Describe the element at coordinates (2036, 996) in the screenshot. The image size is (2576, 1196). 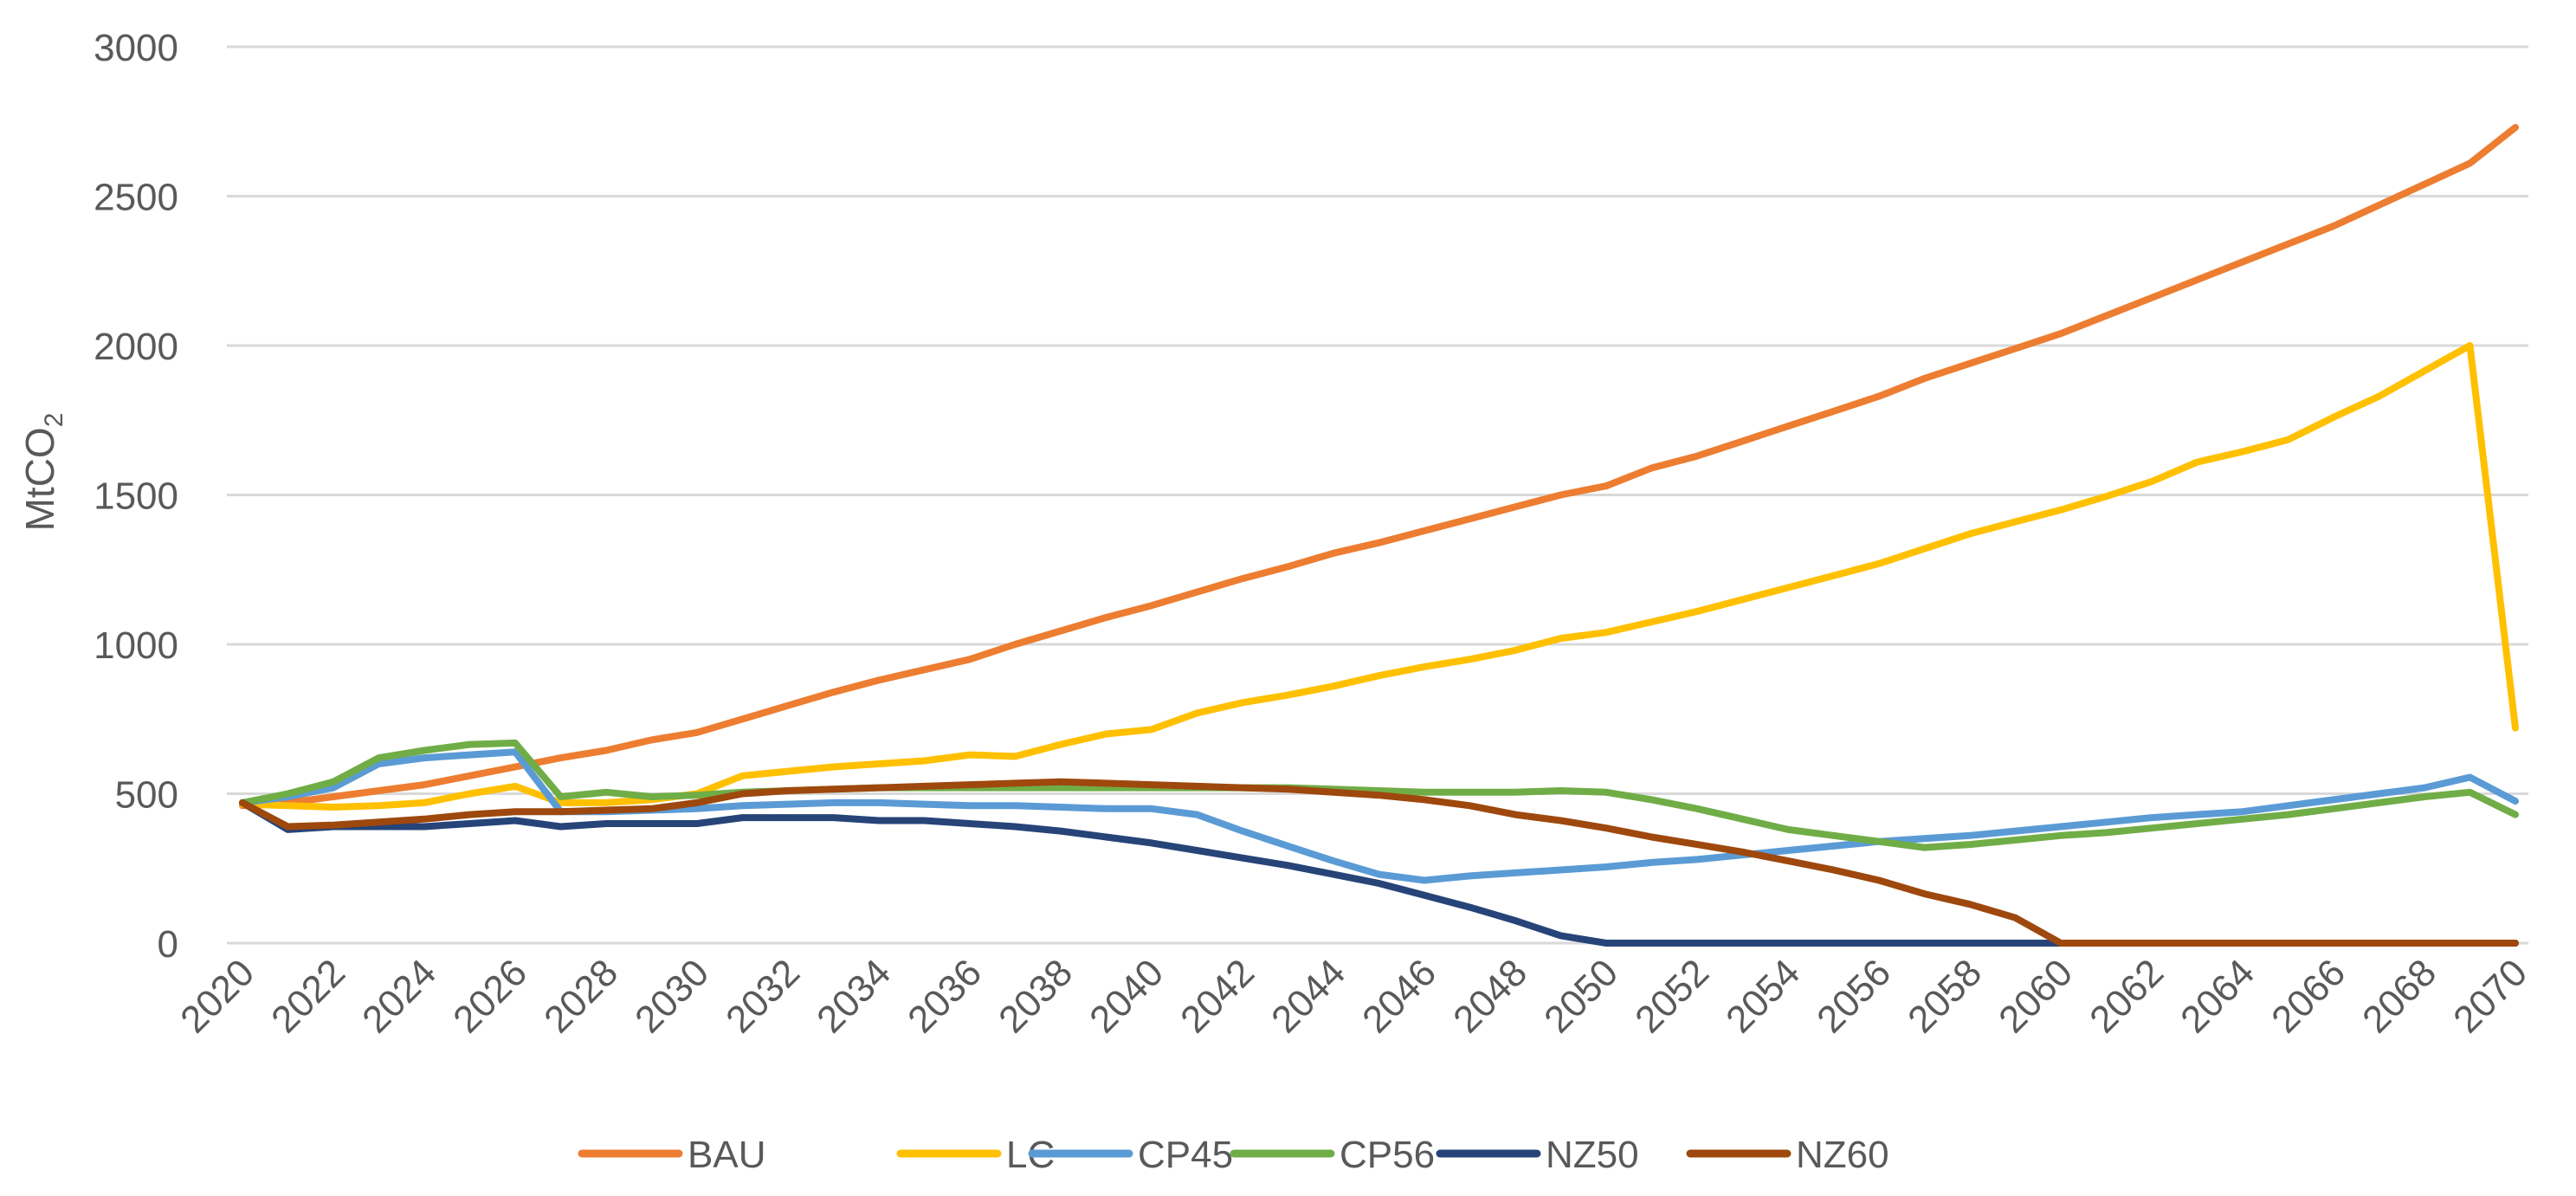
I see `x-tick-label: 2060` at that location.